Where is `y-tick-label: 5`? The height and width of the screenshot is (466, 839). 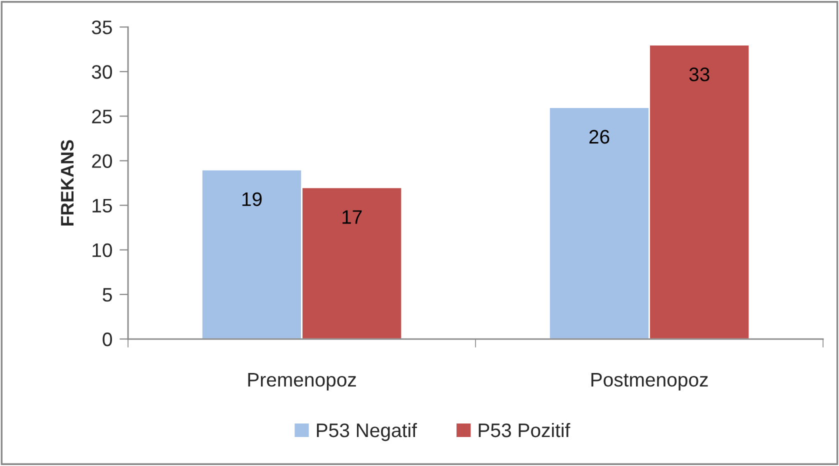
y-tick-label: 5 is located at coordinates (107, 295).